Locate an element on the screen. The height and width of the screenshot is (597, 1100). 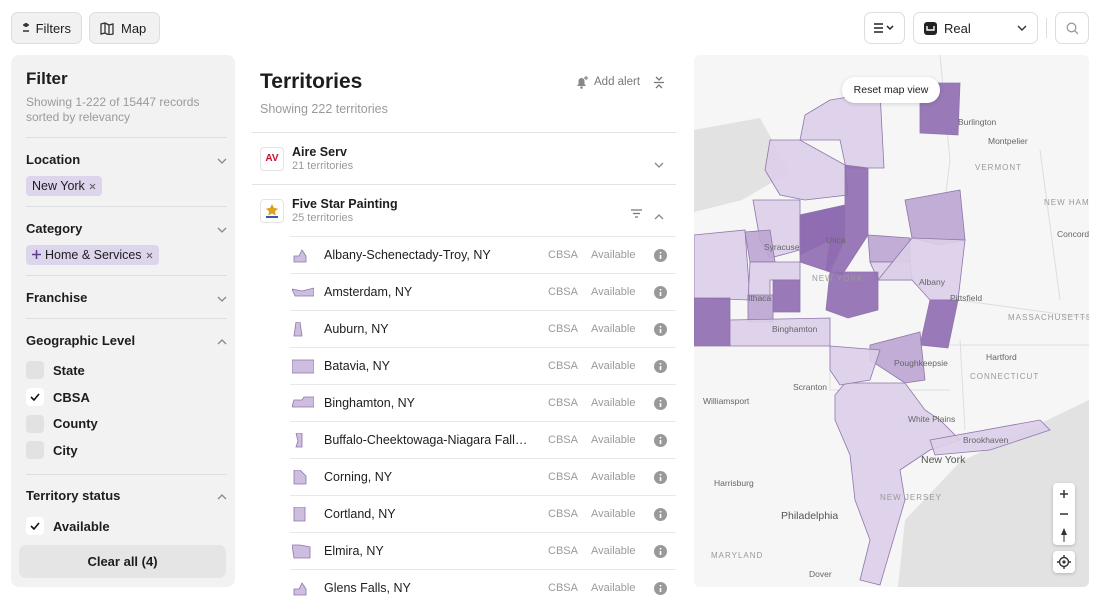
territory-row: Elmira, NY CBSA Available is located at coordinates (483, 550).